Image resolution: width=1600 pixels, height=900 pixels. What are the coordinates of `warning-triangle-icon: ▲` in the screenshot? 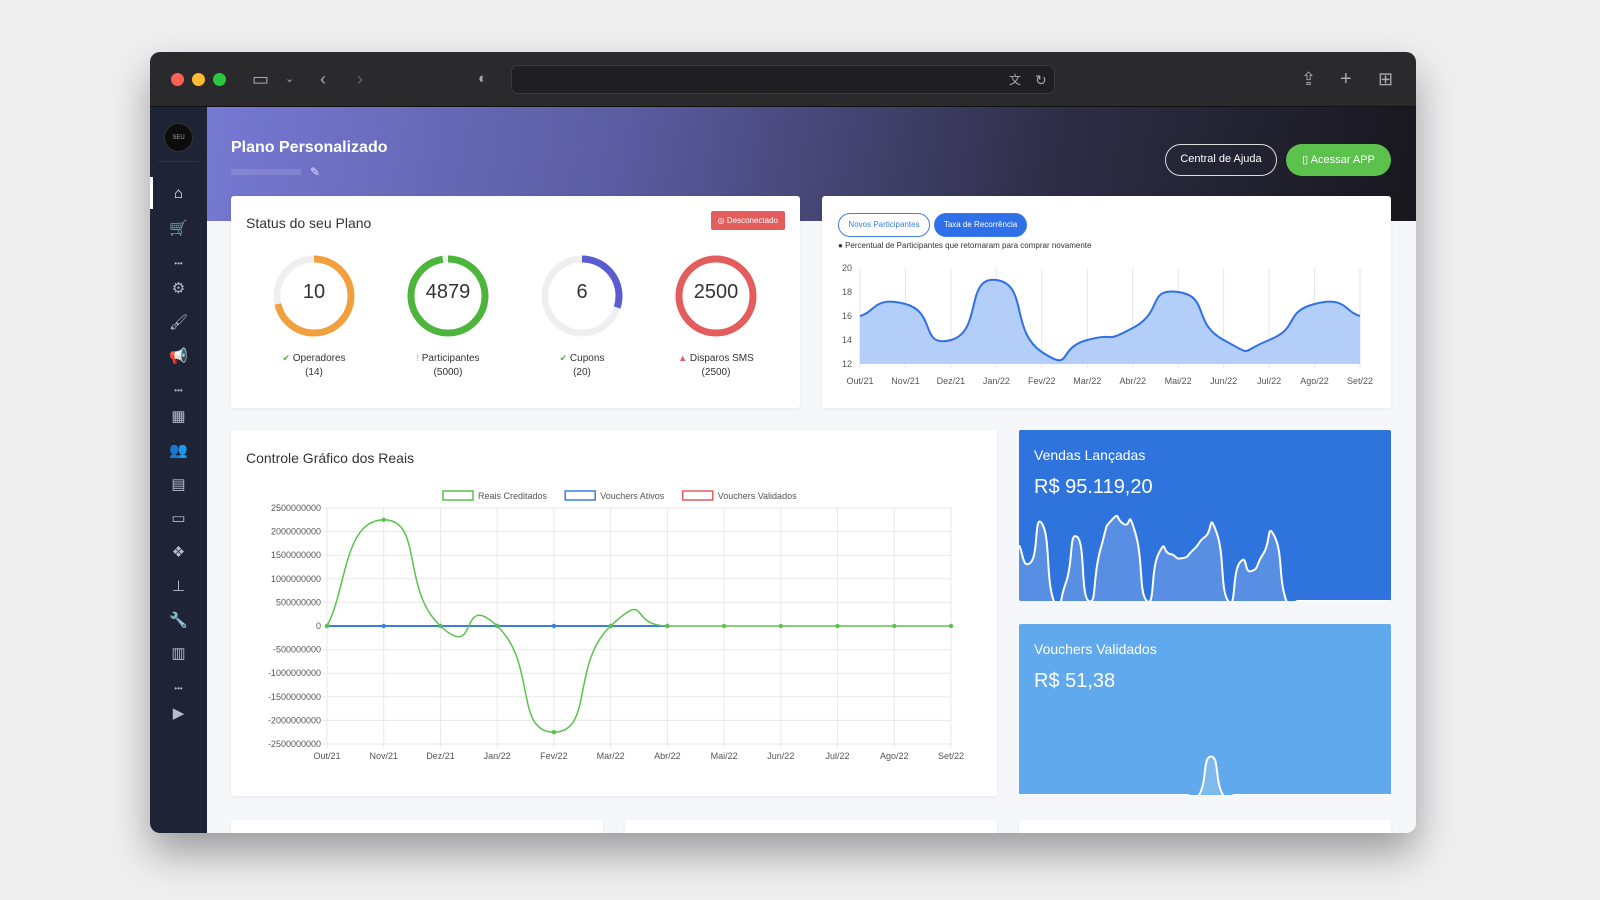 It's located at (683, 358).